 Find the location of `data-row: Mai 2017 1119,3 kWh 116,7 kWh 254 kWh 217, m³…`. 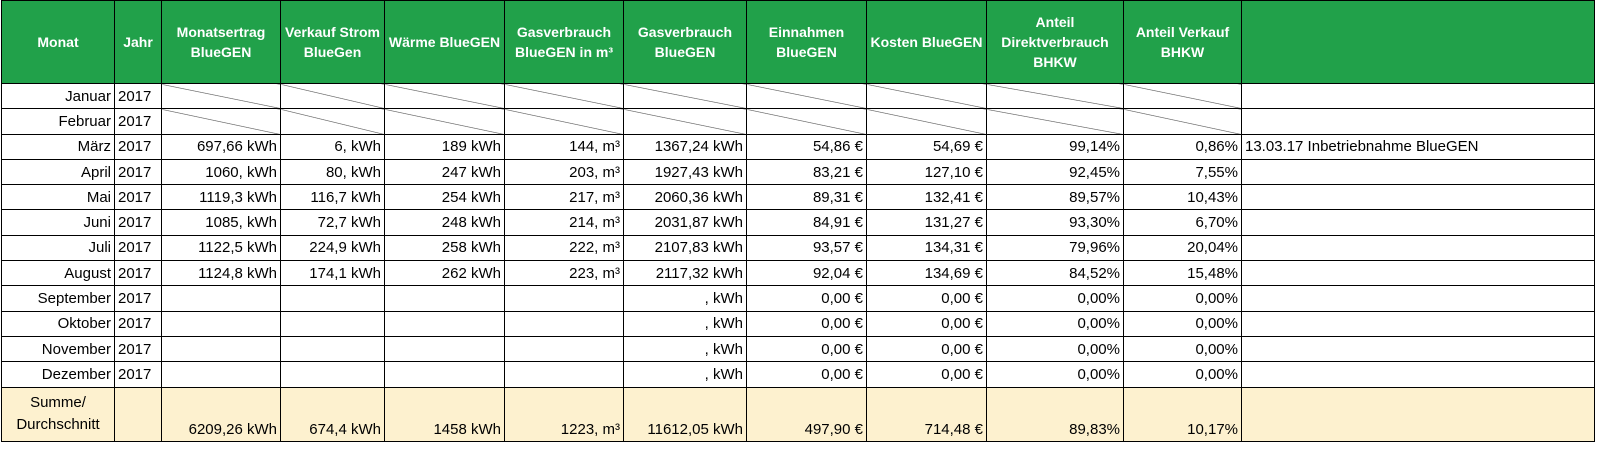

data-row: Mai 2017 1119,3 kWh 116,7 kWh 254 kWh 217, m³… is located at coordinates (798, 197).